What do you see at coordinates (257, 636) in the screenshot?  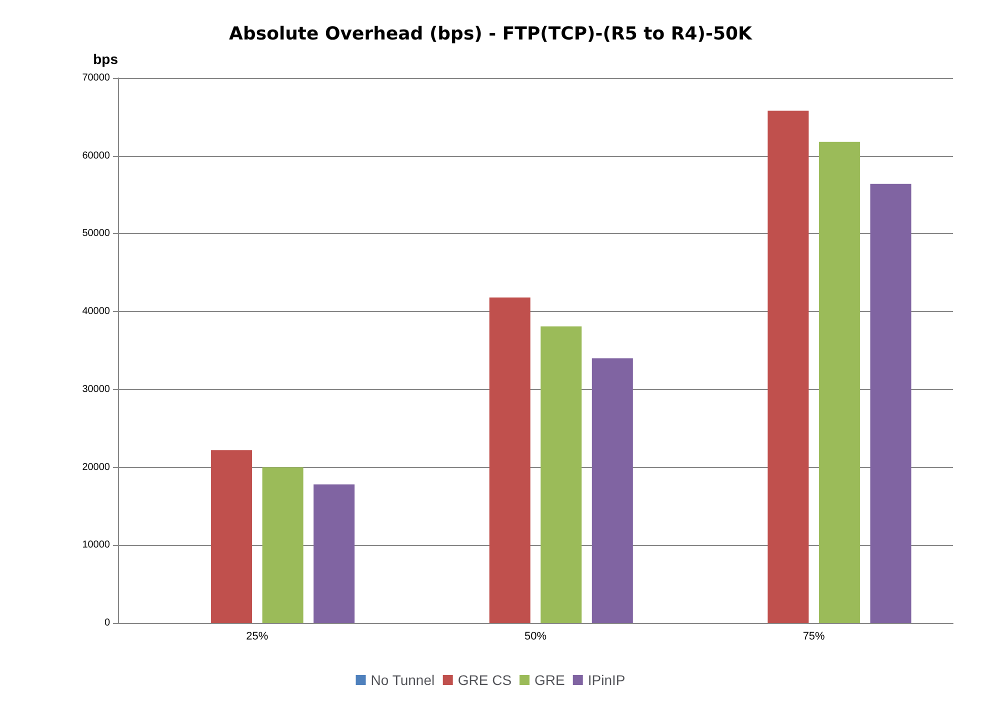 I see `x-tick-label: 25%` at bounding box center [257, 636].